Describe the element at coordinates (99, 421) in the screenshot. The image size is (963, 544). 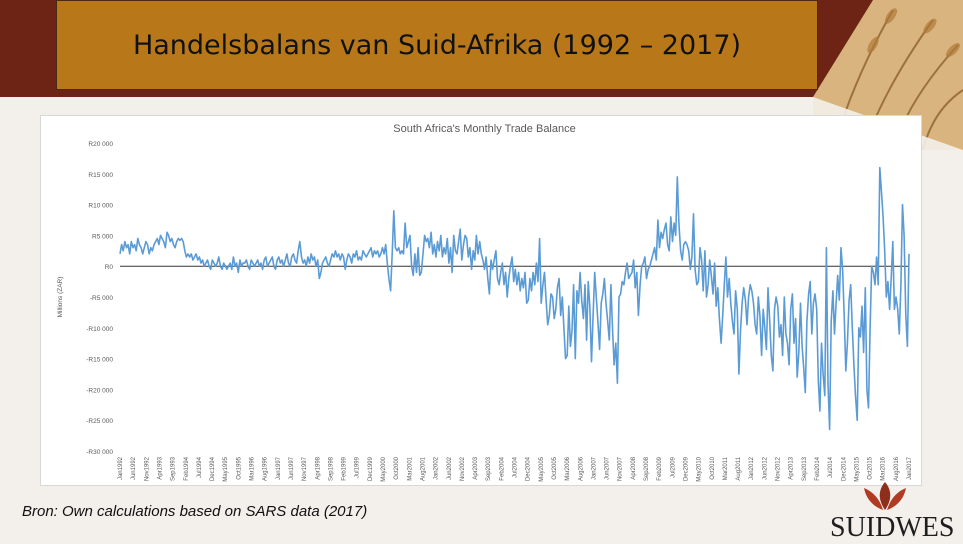
I see `y-tick-label: -R25 000` at that location.